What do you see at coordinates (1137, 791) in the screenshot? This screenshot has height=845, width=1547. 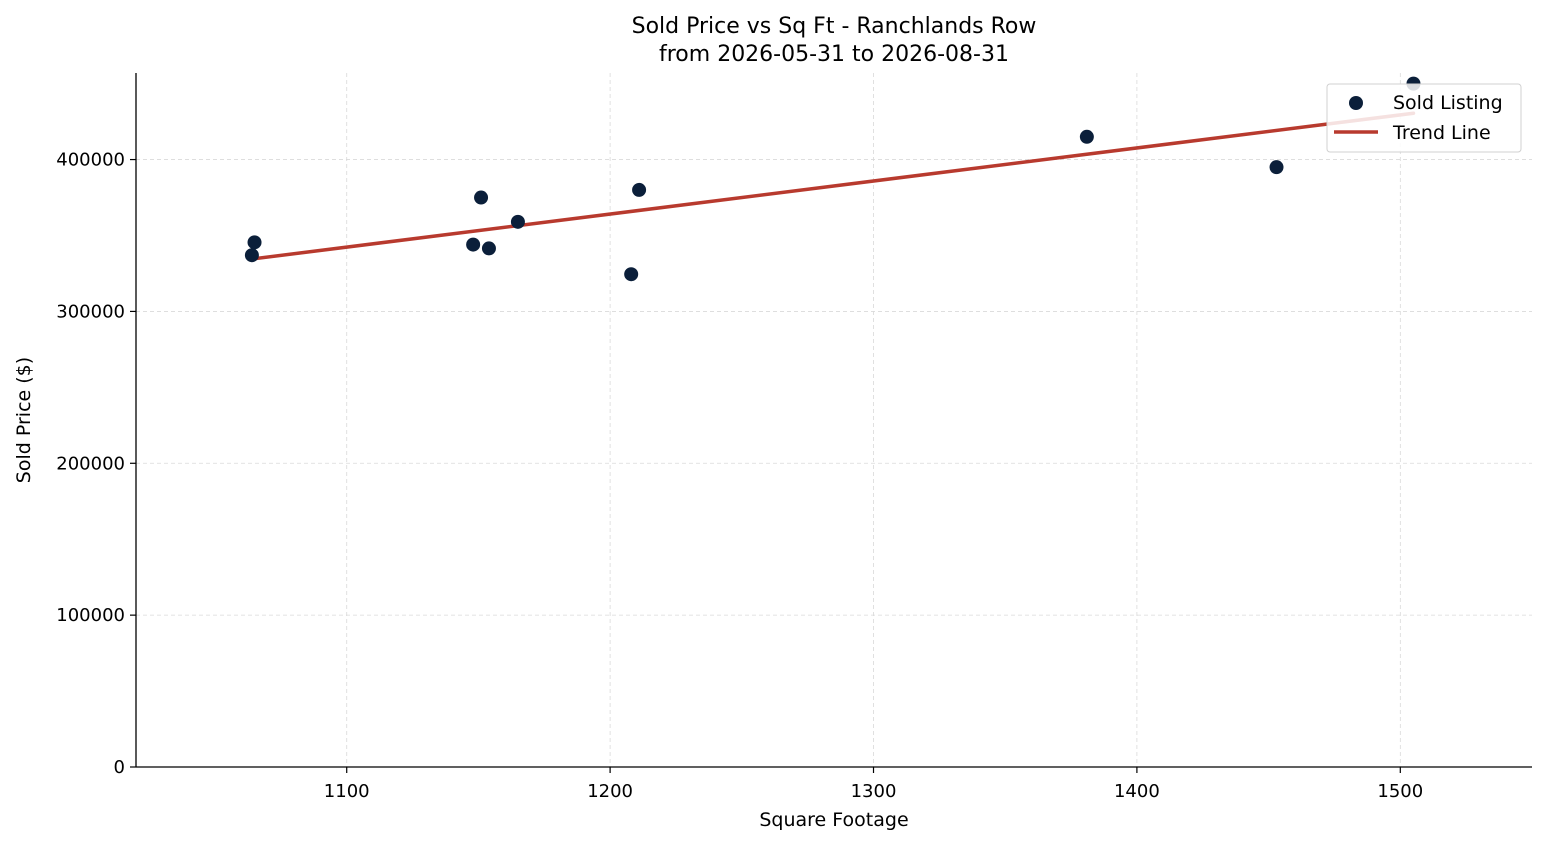 I see `x-tick-label: 1400` at bounding box center [1137, 791].